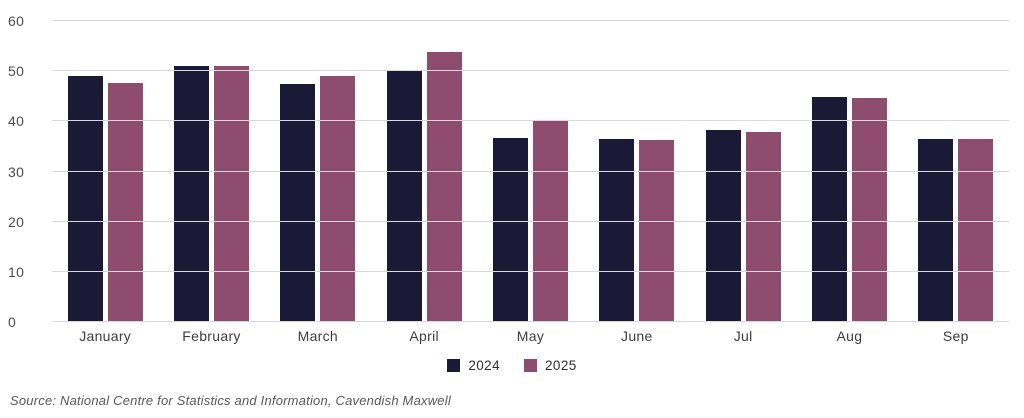 This screenshot has width=1024, height=418. Describe the element at coordinates (484, 365) in the screenshot. I see `legend-label-2024: 2024` at that location.